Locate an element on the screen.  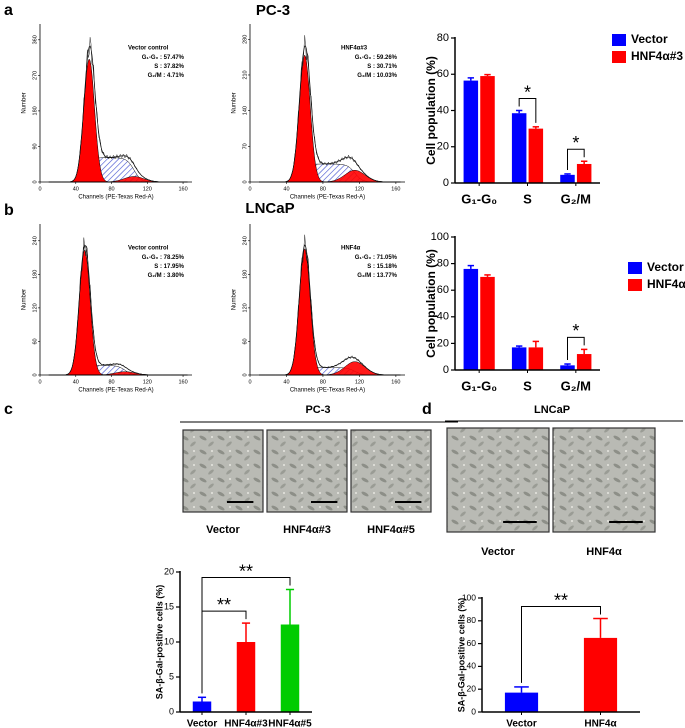
phase-value: 30.71% is located at coordinates (387, 67).